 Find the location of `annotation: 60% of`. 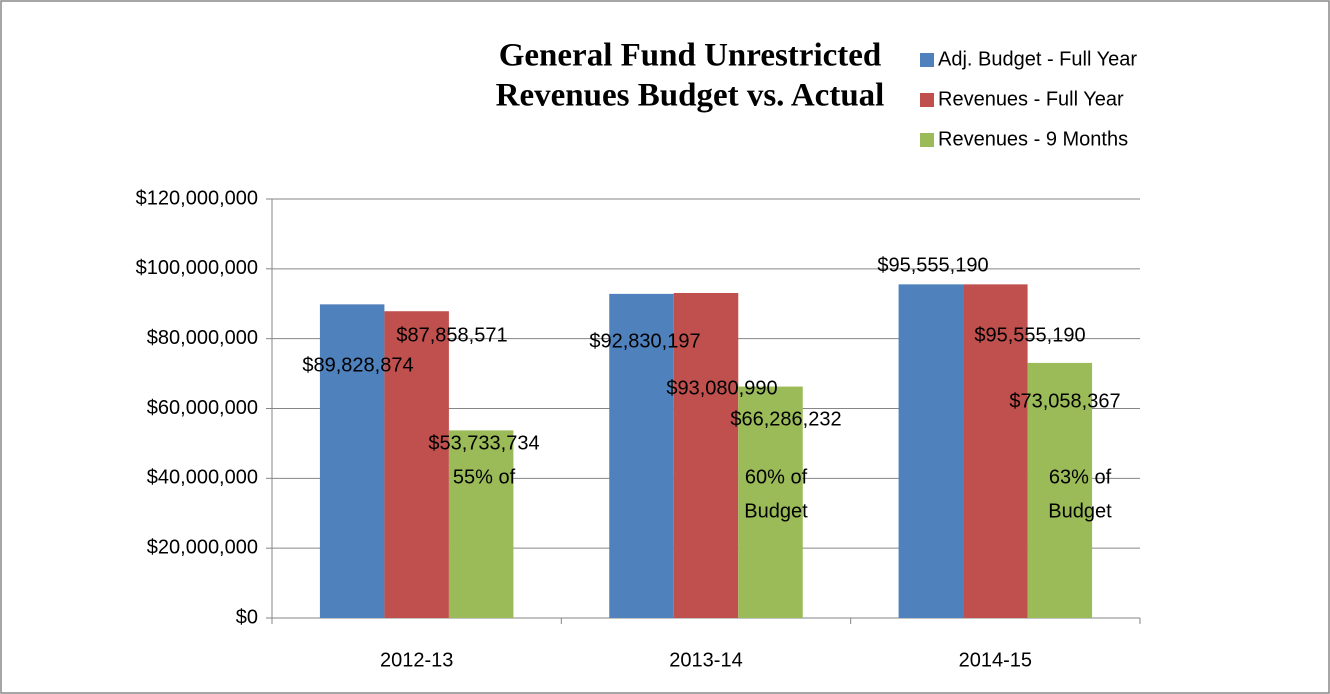

annotation: 60% of is located at coordinates (776, 477).